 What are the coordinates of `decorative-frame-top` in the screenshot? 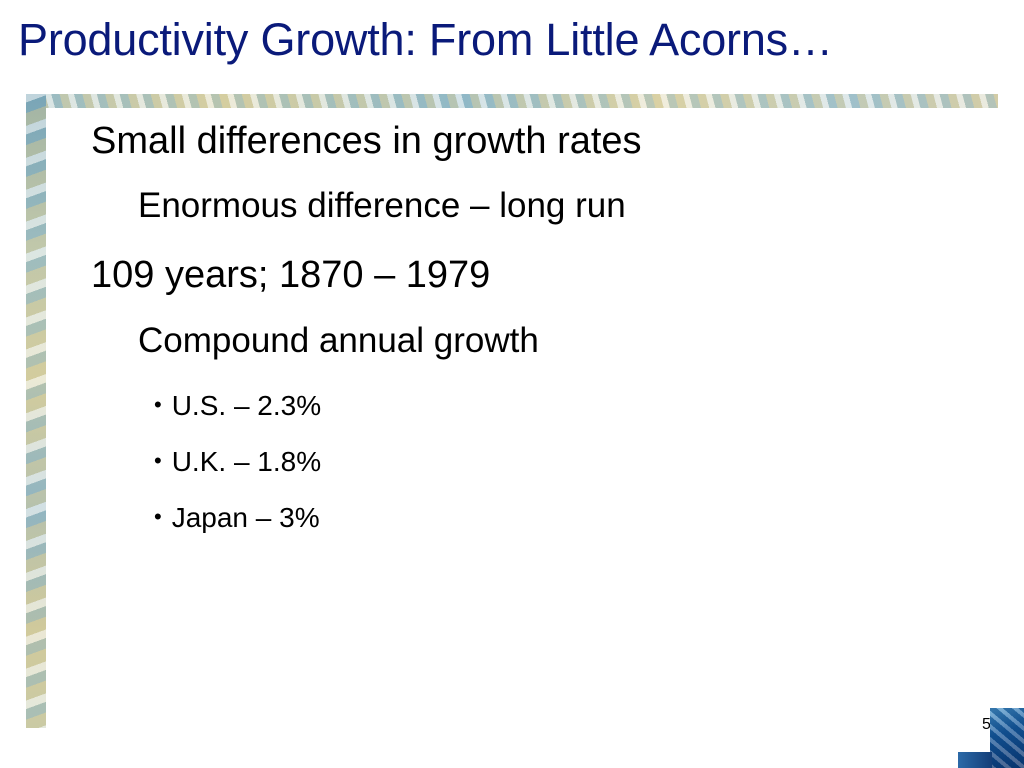 It's located at (512, 101).